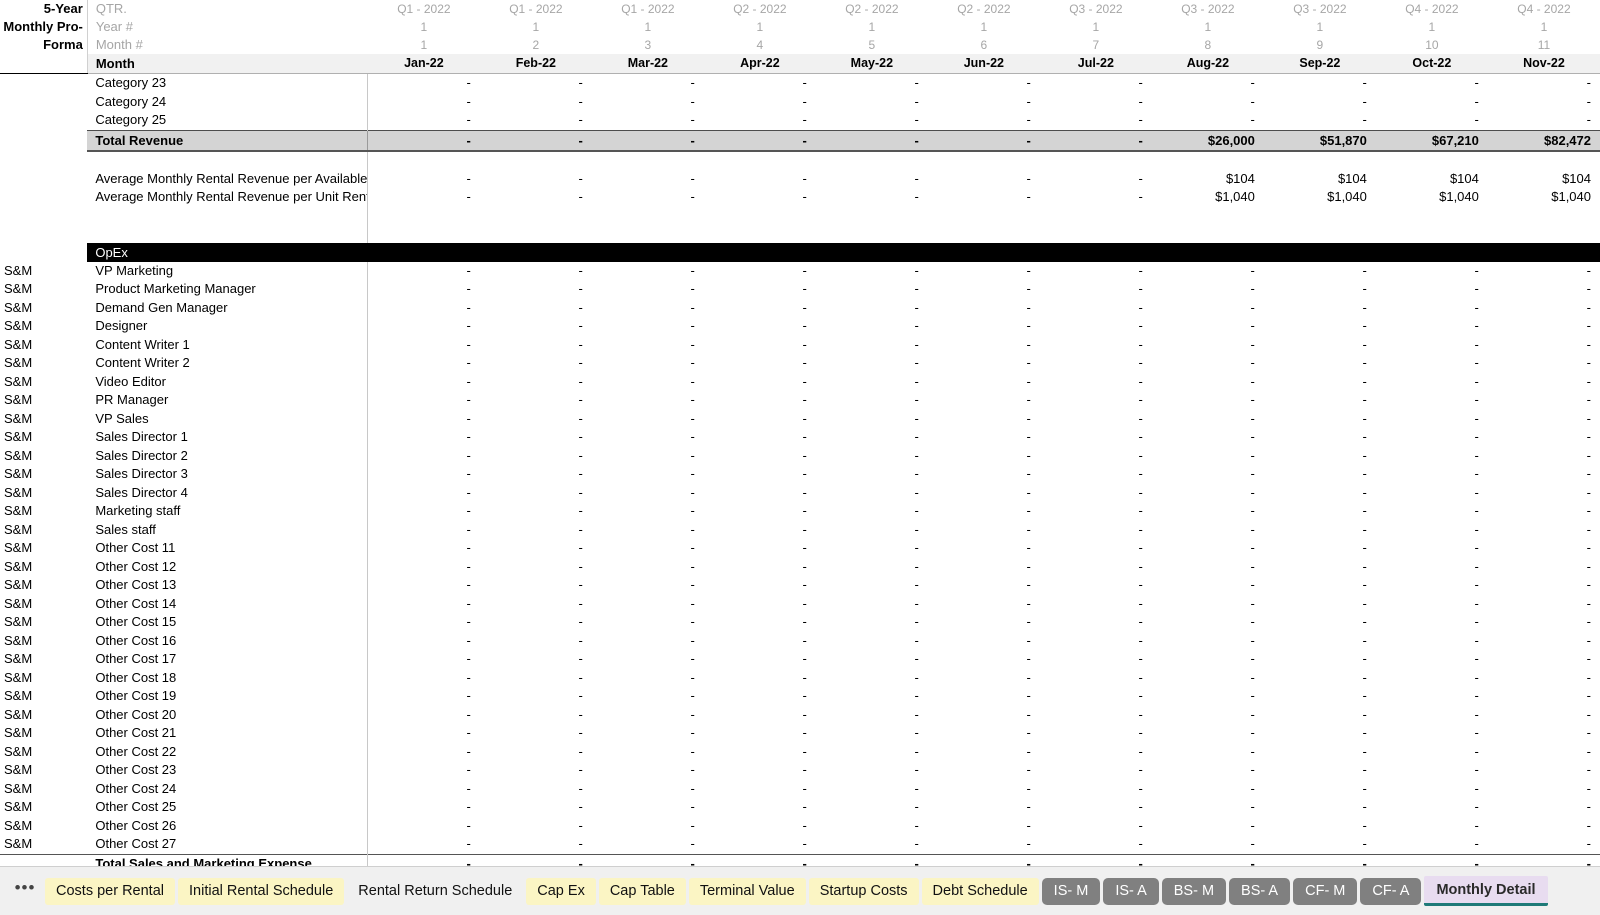 This screenshot has width=1600, height=915. I want to click on sheet-tab-terminal-value: Terminal Value, so click(747, 891).